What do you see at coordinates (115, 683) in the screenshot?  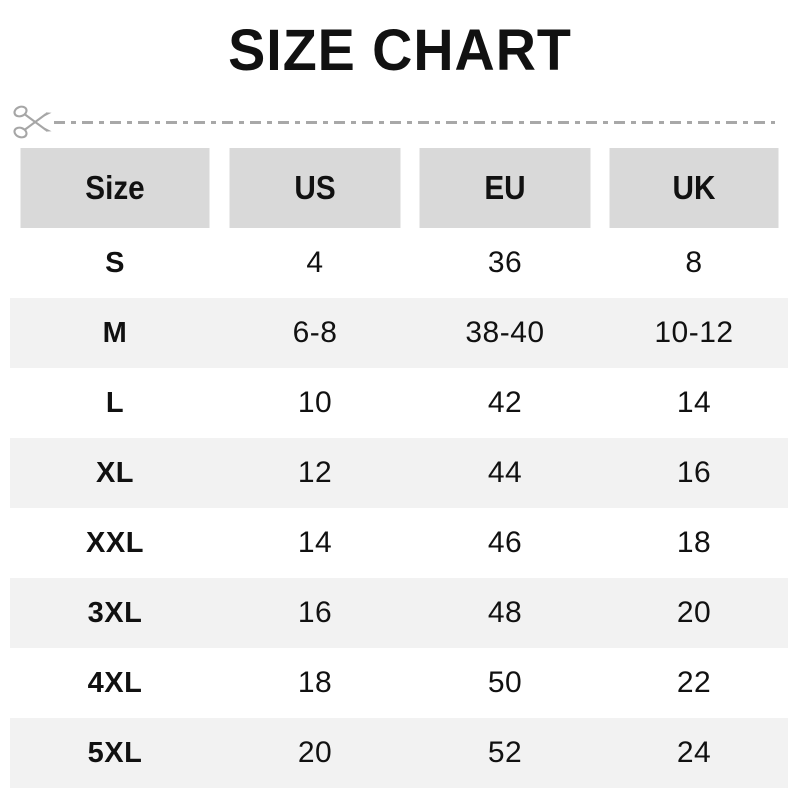 I see `cell-size: 4XL` at bounding box center [115, 683].